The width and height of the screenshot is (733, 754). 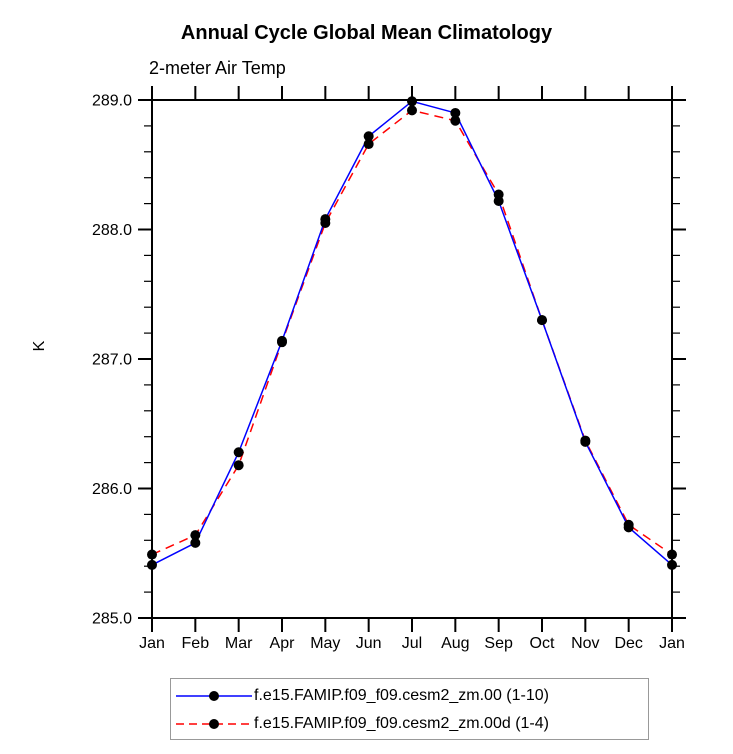 I want to click on legend-item-series1: f.e15.FAMIP.f09_f09.cesm2_zm.00d (1-4), so click(x=412, y=724).